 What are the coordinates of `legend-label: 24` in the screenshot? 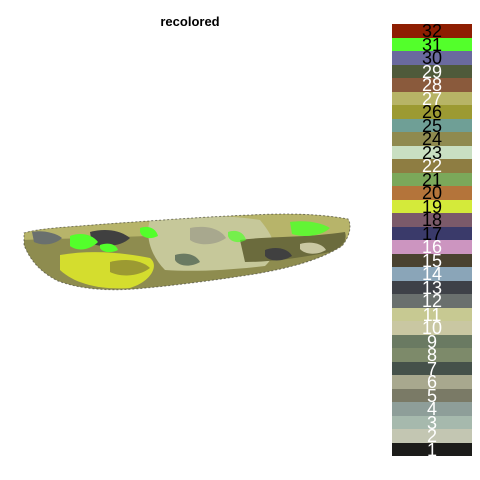 It's located at (432, 139).